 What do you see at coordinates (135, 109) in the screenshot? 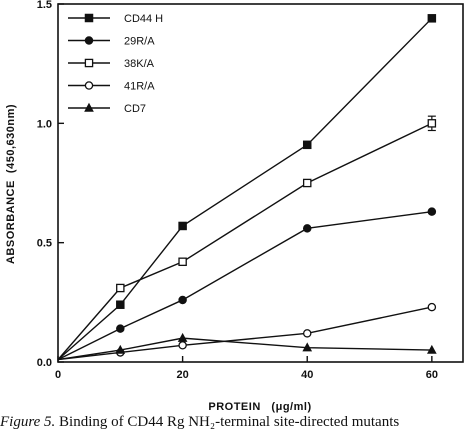
I see `legend-label: CD7` at bounding box center [135, 109].